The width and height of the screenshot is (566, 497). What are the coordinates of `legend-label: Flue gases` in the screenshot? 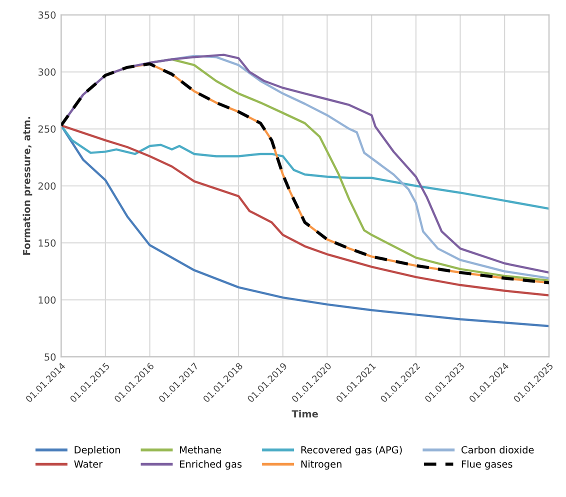 It's located at (487, 465).